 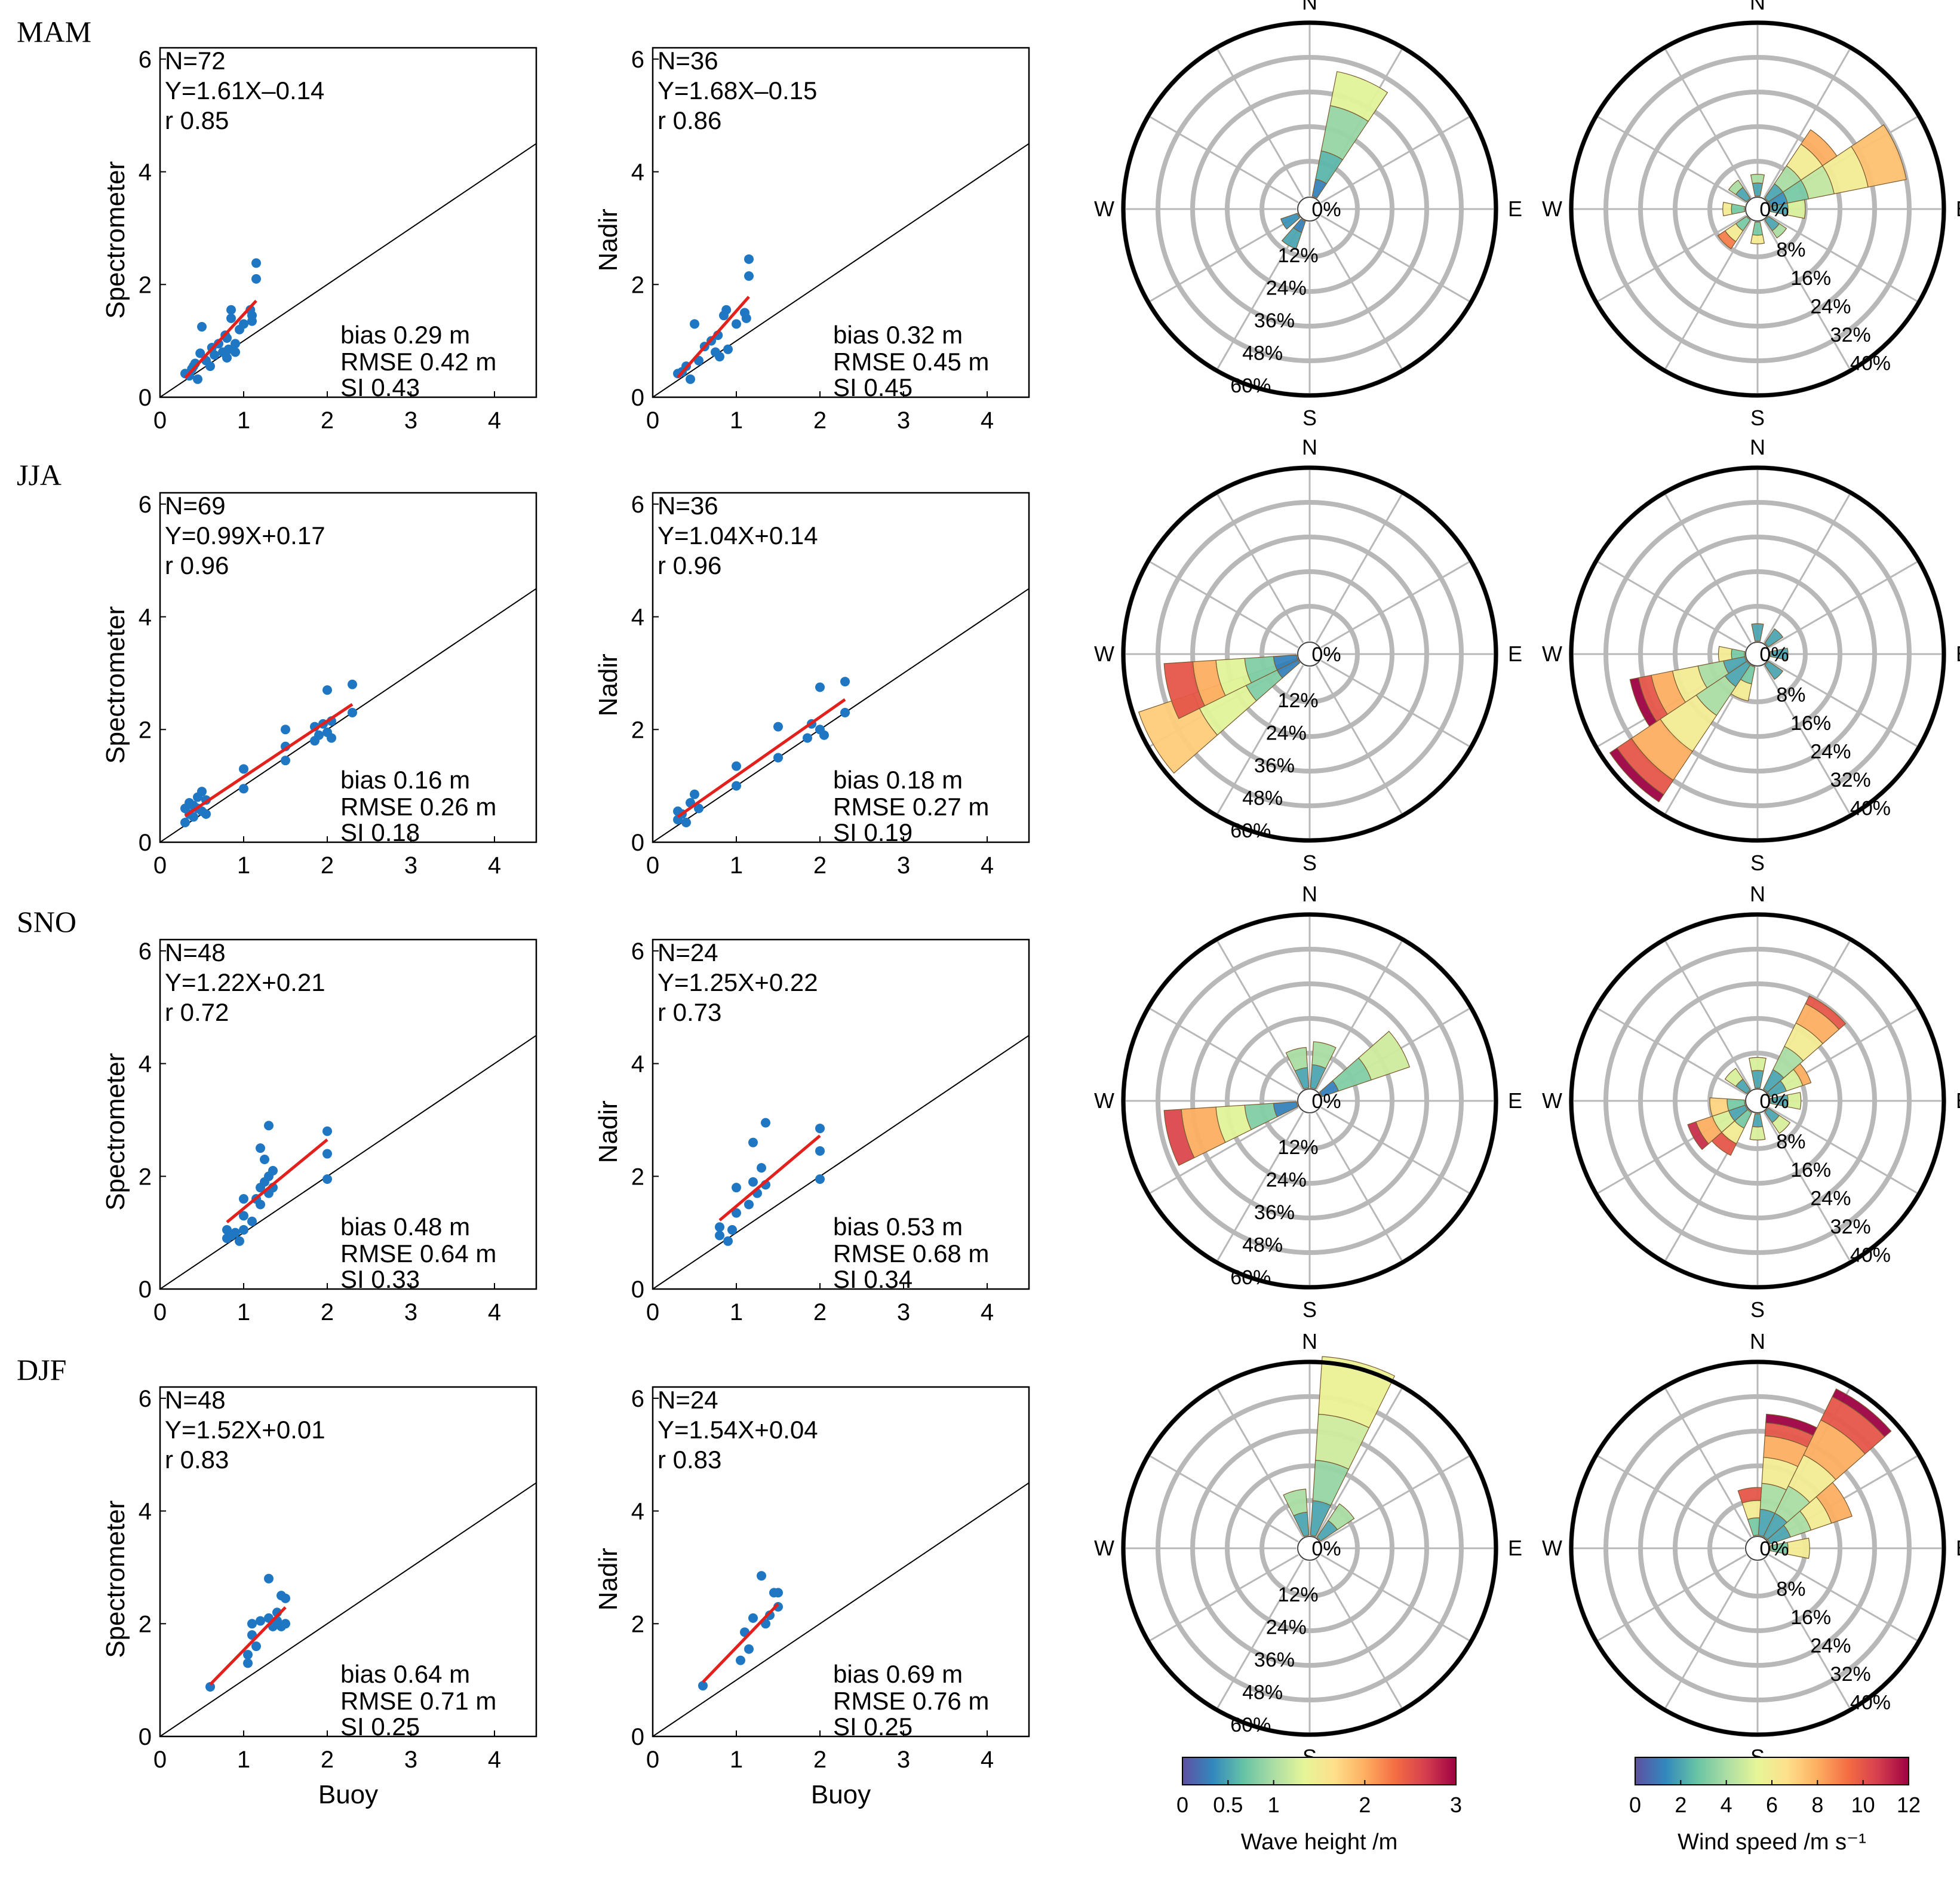 What do you see at coordinates (494, 420) in the screenshot?
I see `x-tick-label: 4` at bounding box center [494, 420].